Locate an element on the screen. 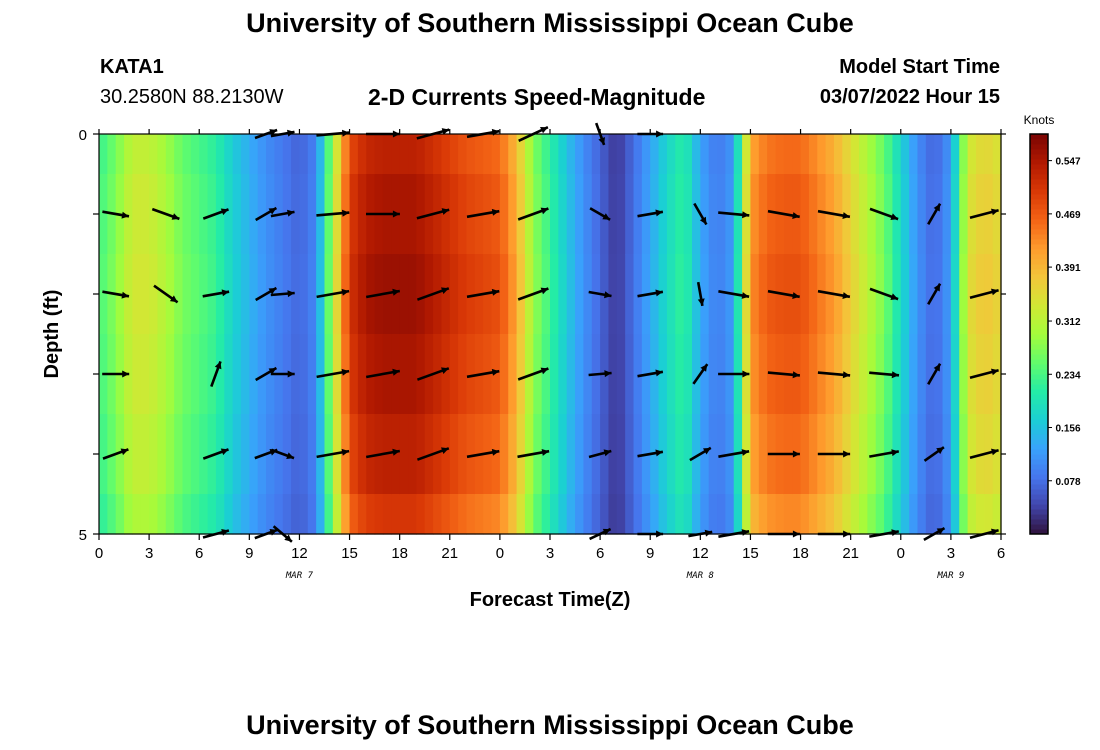 The width and height of the screenshot is (1100, 750). colorbar-frame is located at coordinates (1039, 334).